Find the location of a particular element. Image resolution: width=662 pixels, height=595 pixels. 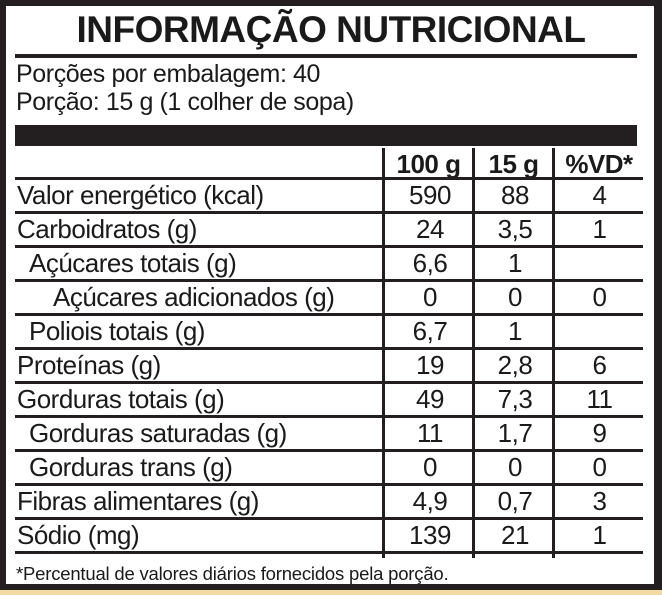

value-portion: 7,3 is located at coordinates (515, 399).